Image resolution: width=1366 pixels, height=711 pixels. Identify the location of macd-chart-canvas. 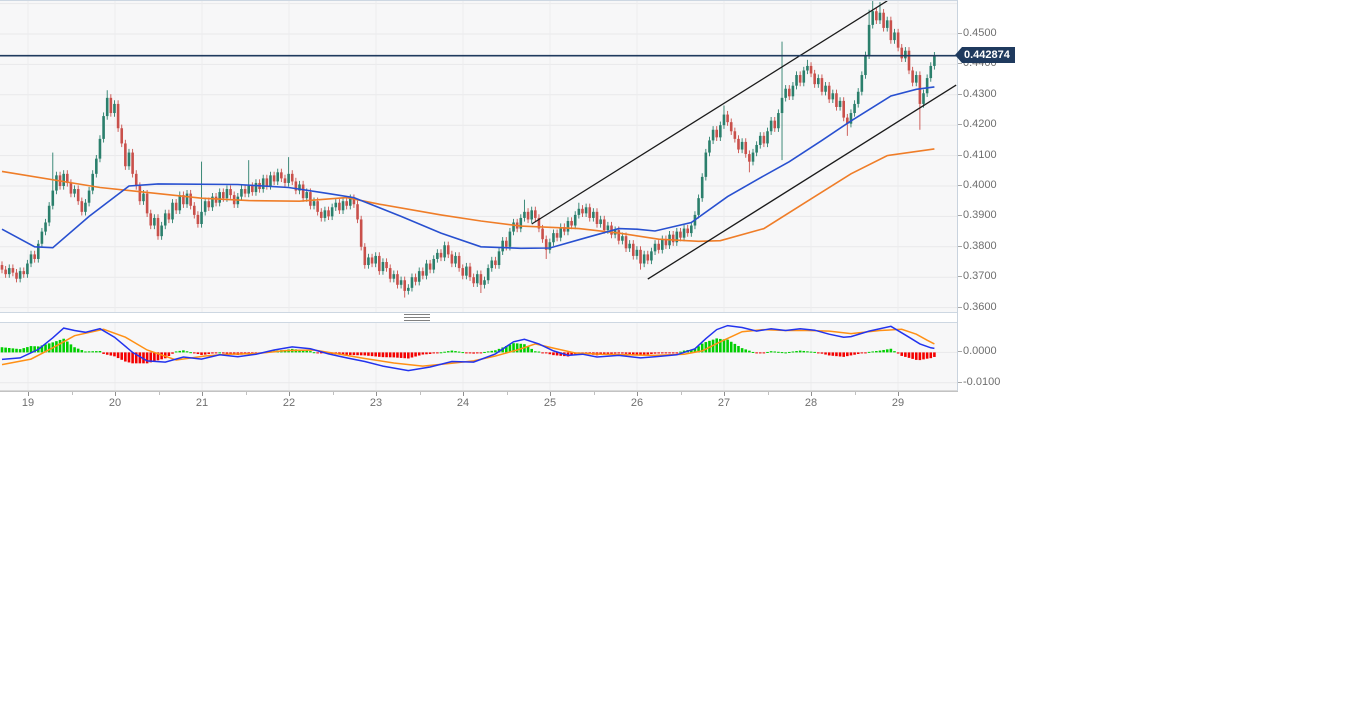
(479, 356).